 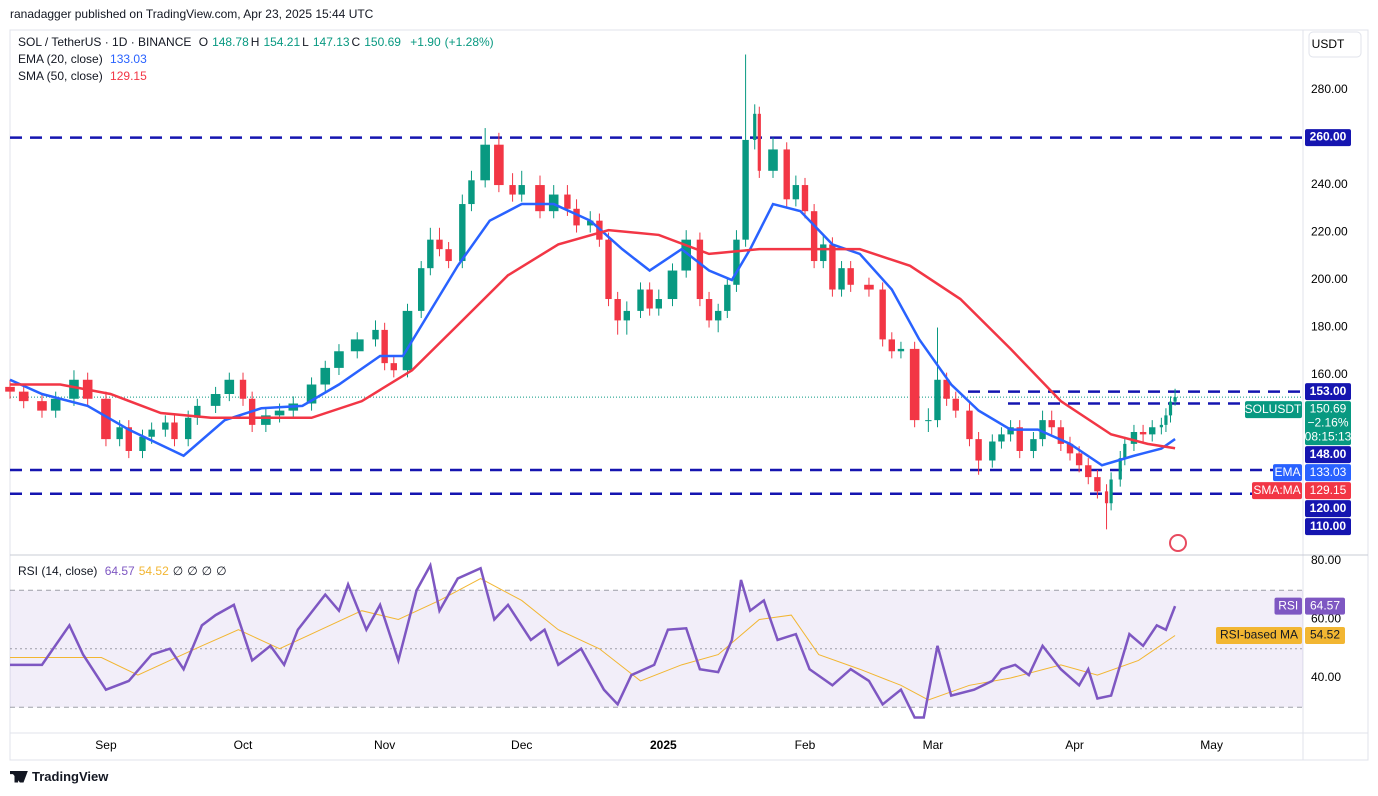 I want to click on ema-last: 133.03, so click(x=128, y=59).